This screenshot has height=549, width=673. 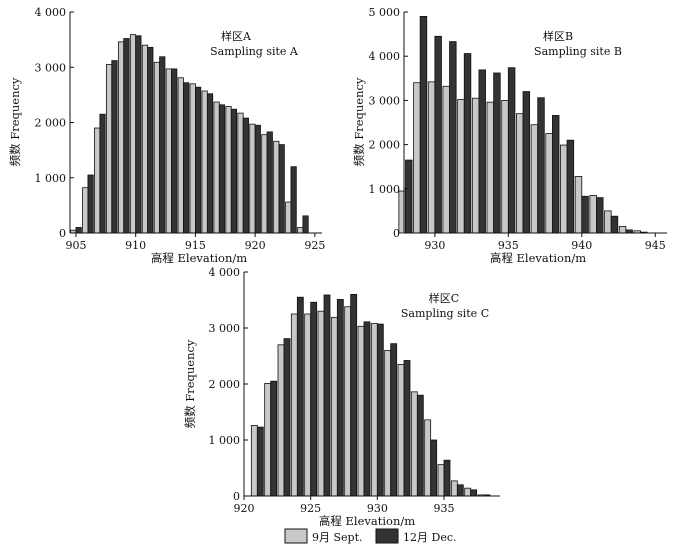 I want to click on y-tick-label-b-1000: 1 000, so click(x=385, y=189).